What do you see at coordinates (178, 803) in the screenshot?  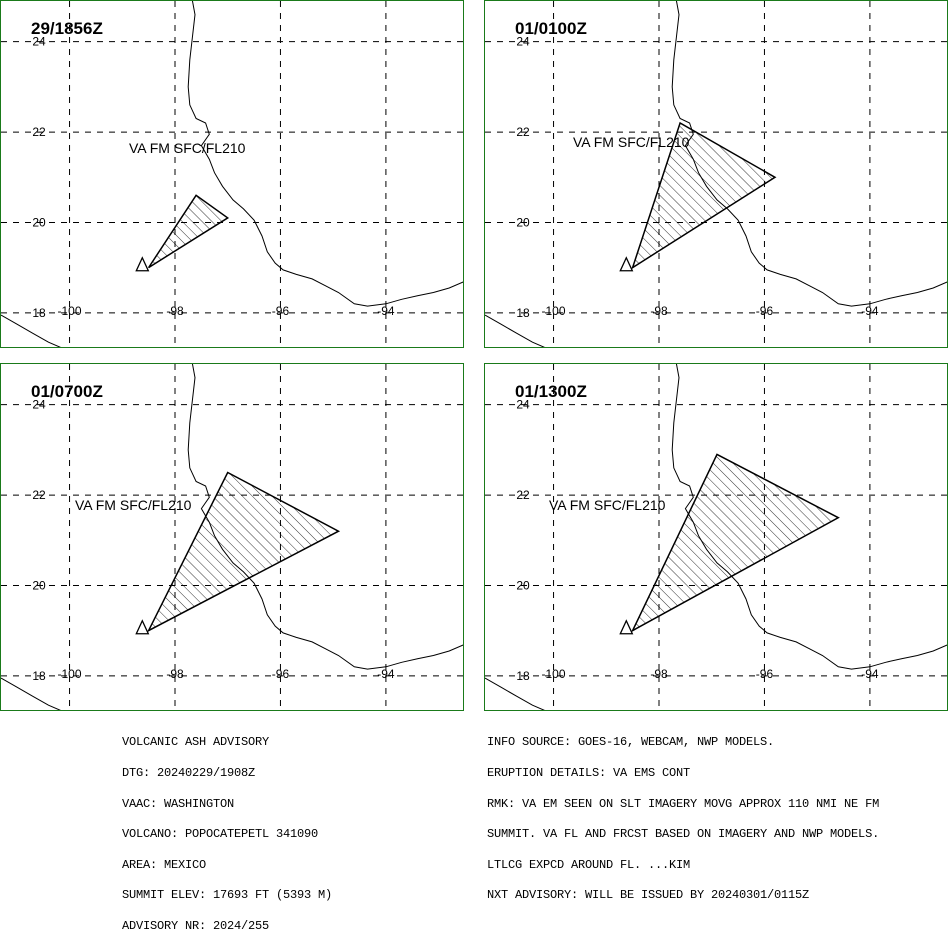 I see `advisory-line: VAAC: WASHINGTON` at bounding box center [178, 803].